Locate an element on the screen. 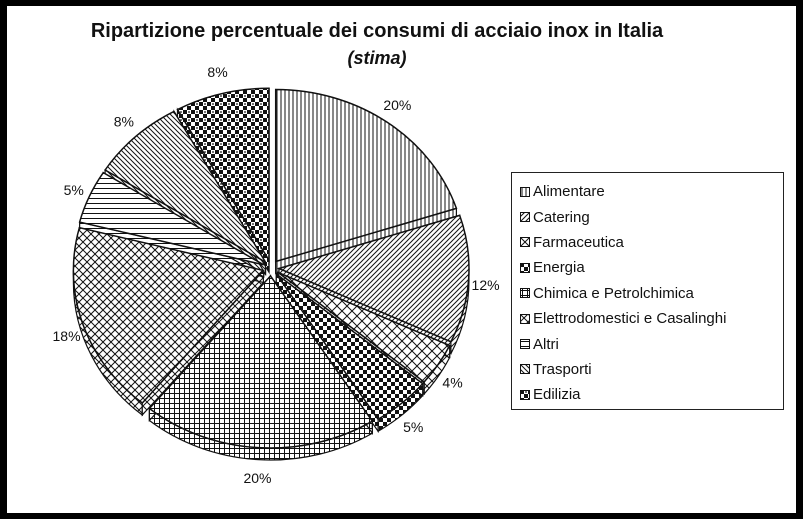  pie-slice-altri is located at coordinates (171, 218).